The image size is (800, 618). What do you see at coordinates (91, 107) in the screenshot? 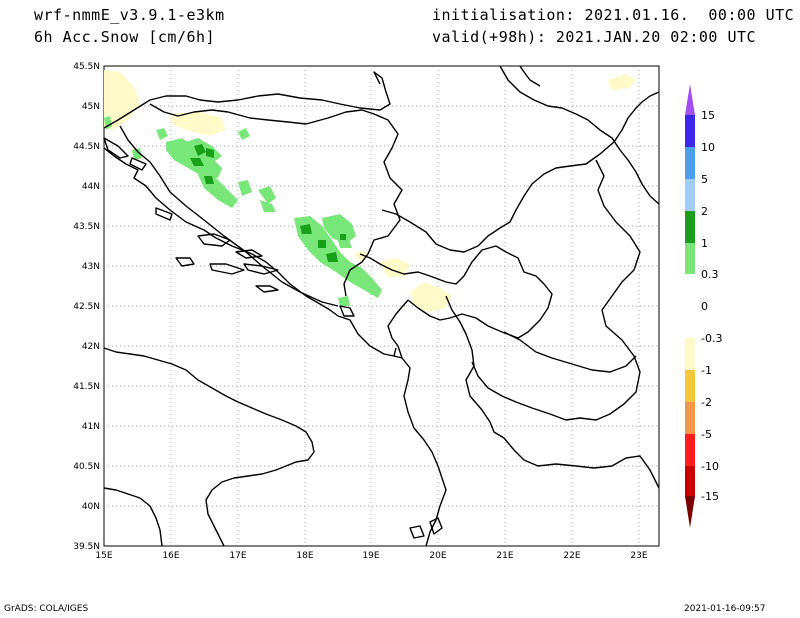
I see `lat-label: 45N` at bounding box center [91, 107].